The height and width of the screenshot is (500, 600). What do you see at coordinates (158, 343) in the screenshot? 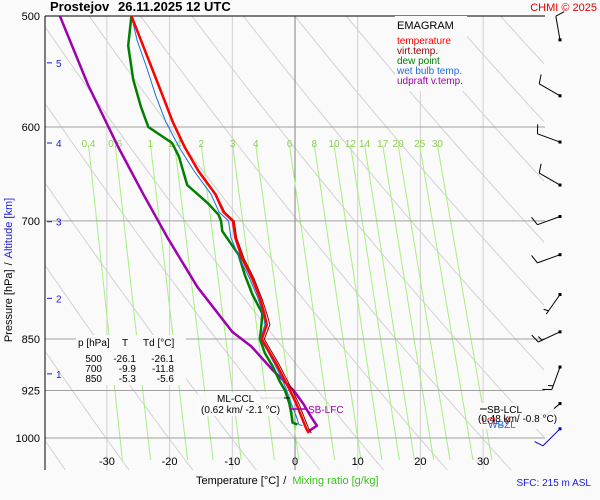
I see `table-header: Td [°C]` at bounding box center [158, 343].